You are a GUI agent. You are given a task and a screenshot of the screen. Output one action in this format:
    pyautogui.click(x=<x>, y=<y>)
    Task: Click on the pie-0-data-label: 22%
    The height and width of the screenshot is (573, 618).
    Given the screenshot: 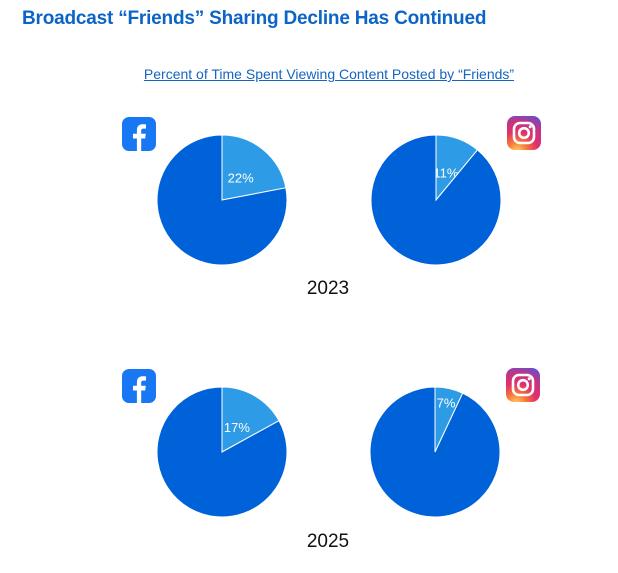 What is the action you would take?
    pyautogui.click(x=241, y=177)
    